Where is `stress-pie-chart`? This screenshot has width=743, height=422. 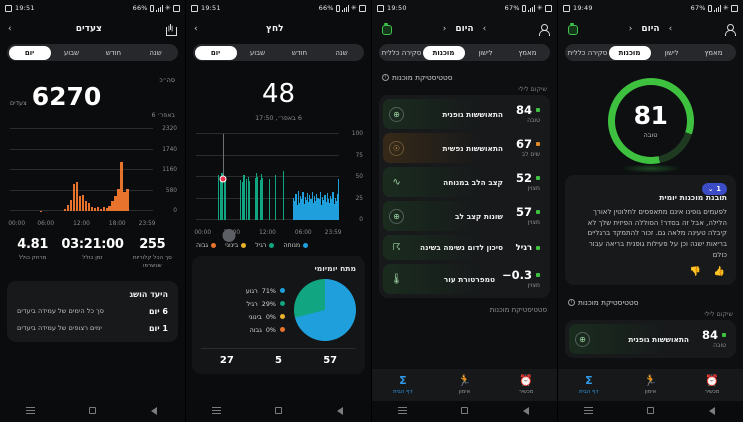 stress-pie-chart is located at coordinates (325, 310).